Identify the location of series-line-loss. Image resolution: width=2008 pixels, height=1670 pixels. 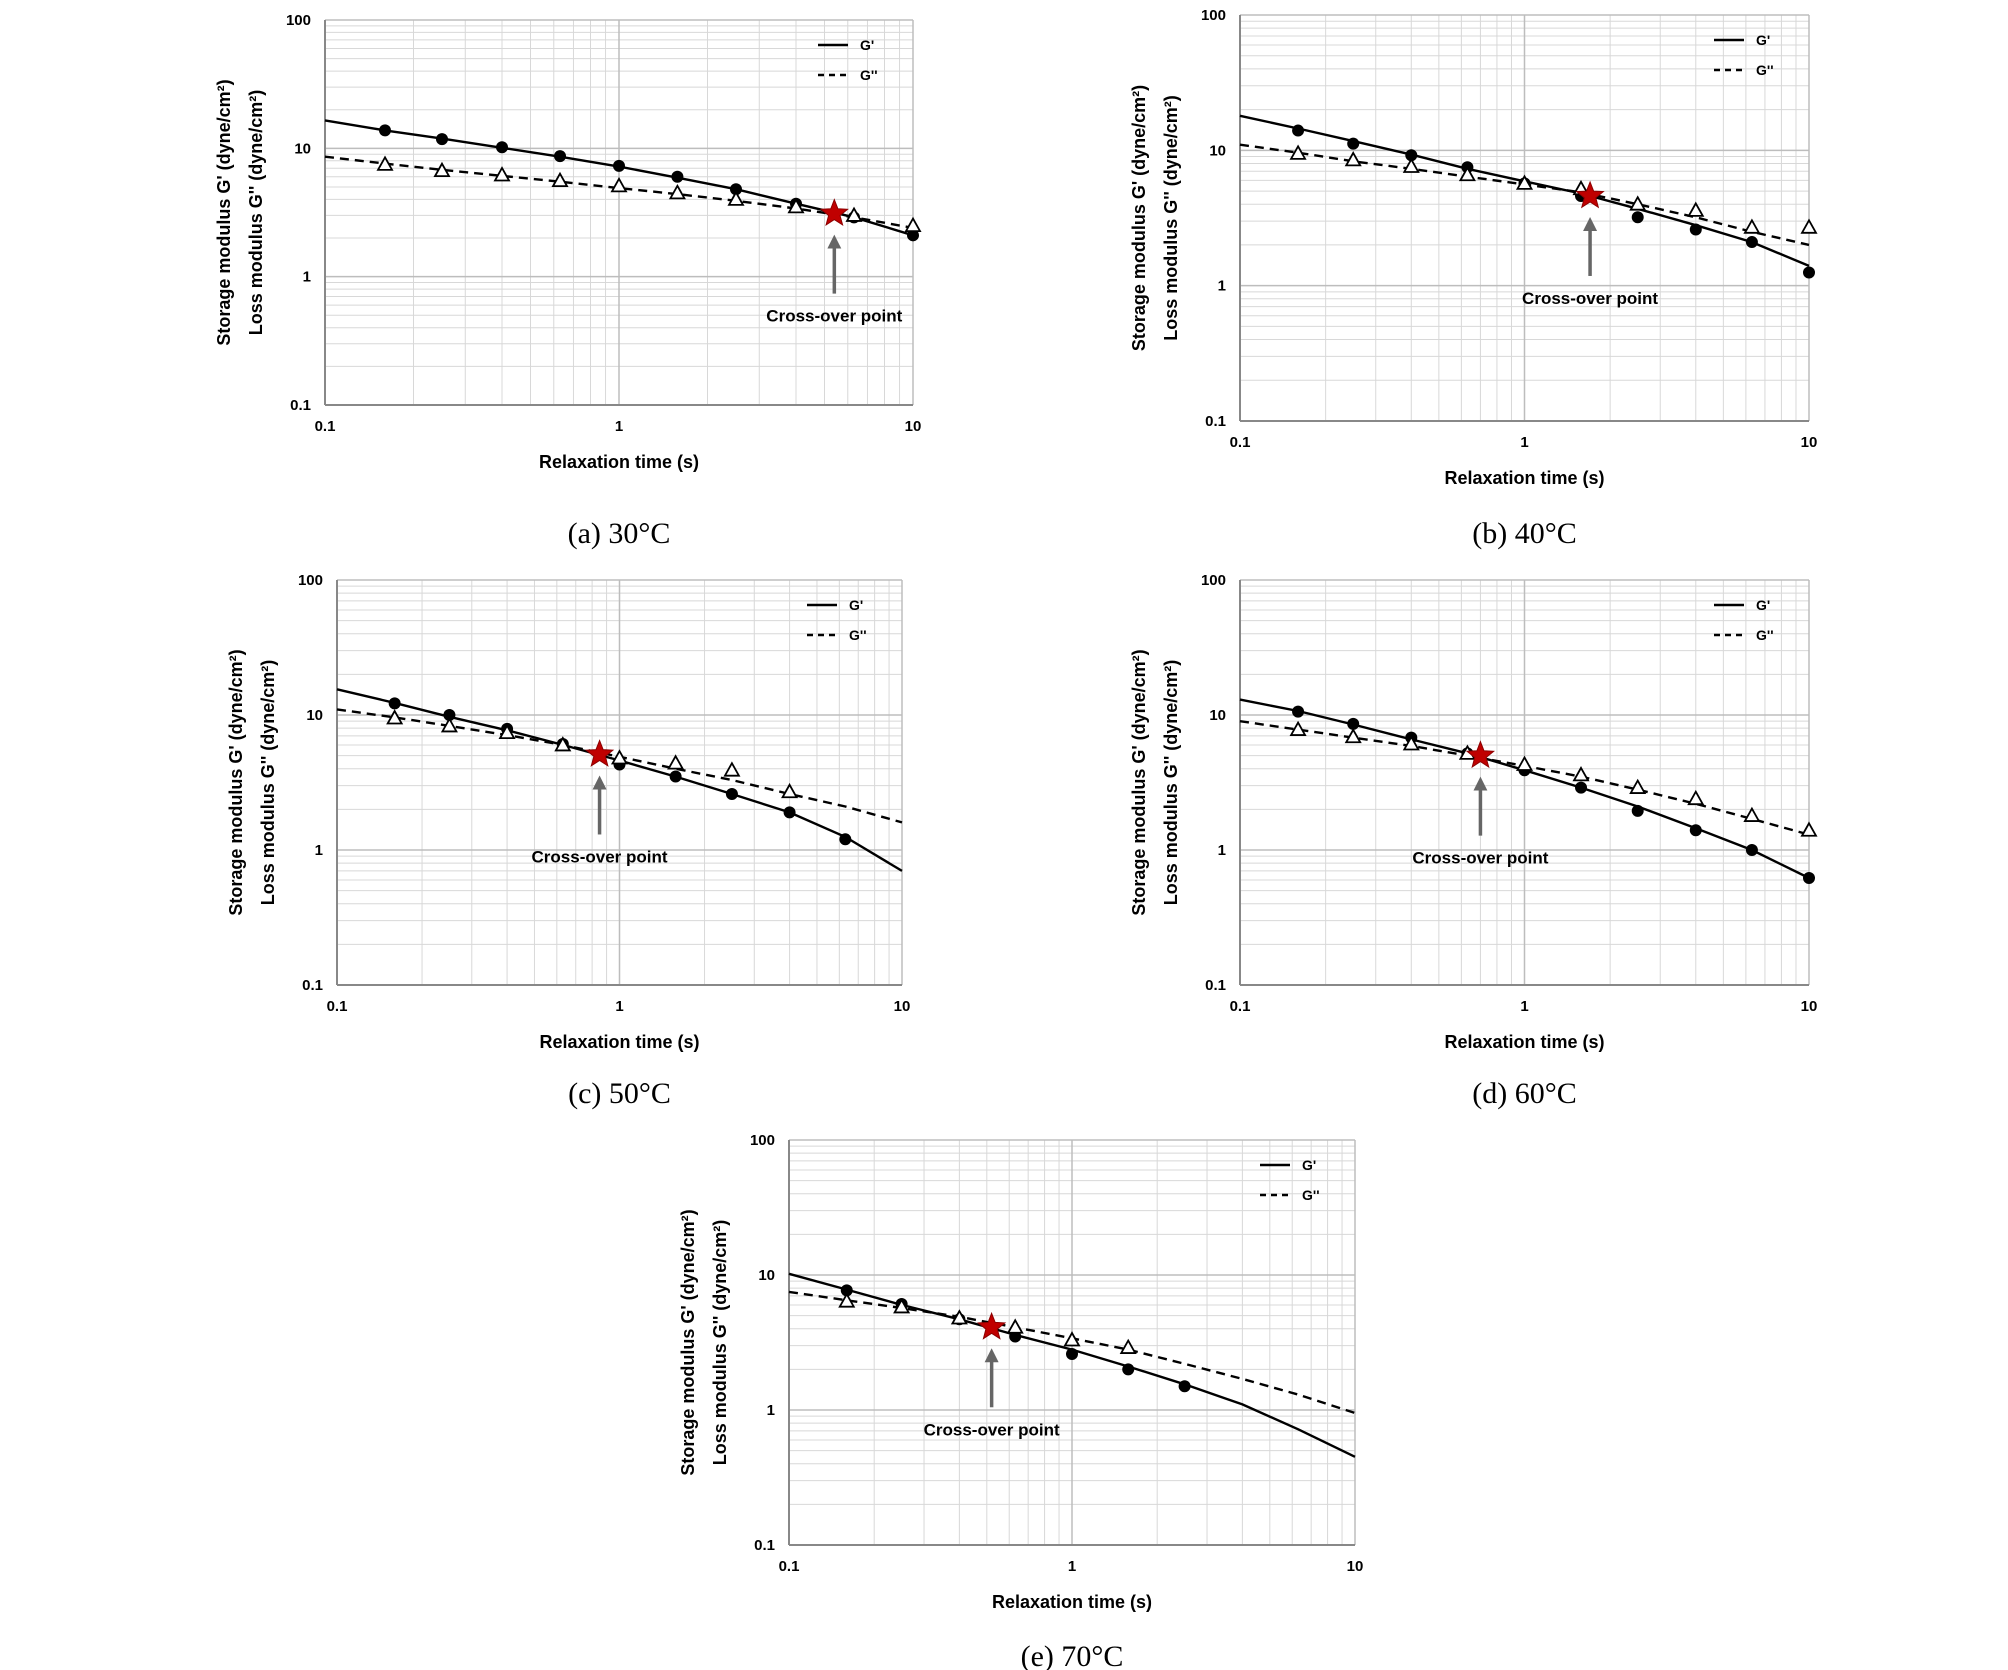
(619, 192).